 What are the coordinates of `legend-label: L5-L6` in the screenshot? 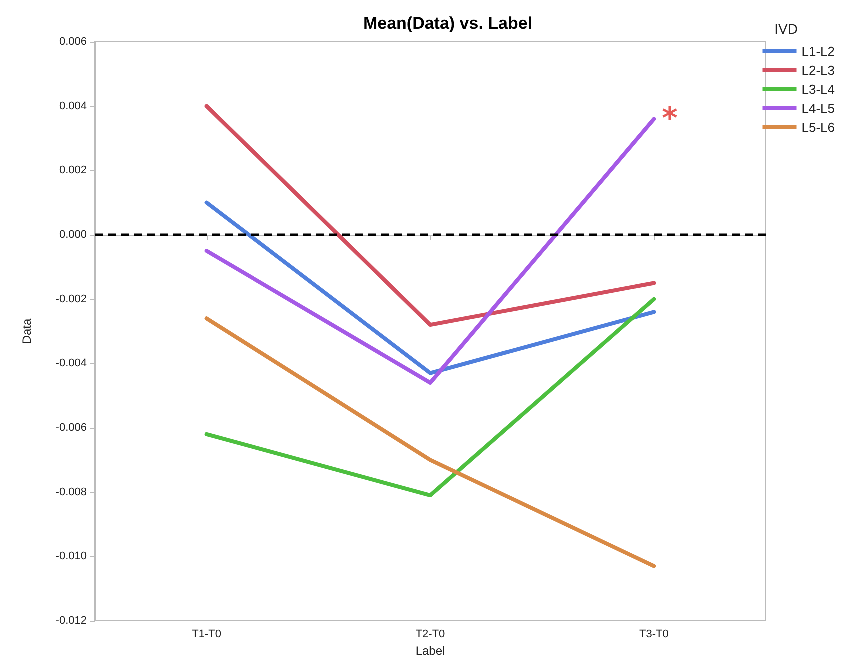 It's located at (818, 127).